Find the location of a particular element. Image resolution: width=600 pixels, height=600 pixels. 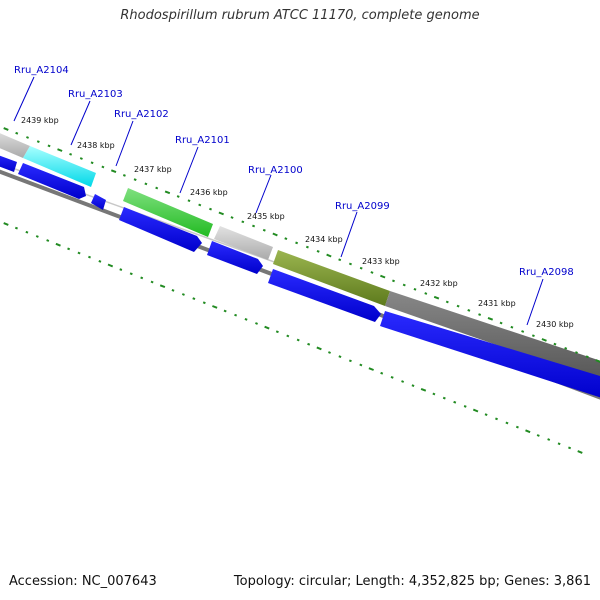

kbp-label: 2436 kbp is located at coordinates (209, 192).